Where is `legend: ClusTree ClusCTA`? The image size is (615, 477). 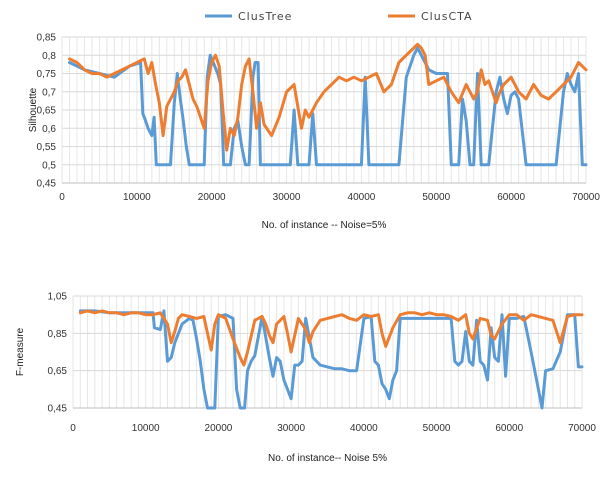
legend: ClusTree ClusCTA is located at coordinates (339, 16).